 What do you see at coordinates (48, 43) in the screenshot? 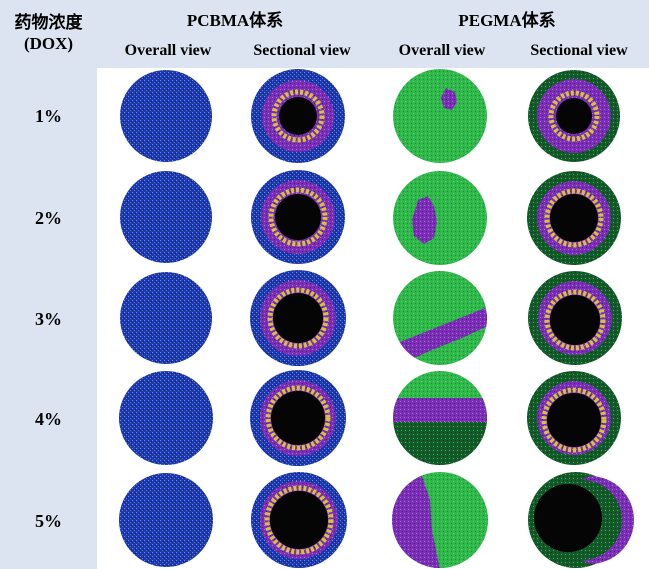
I see `corner-label-dox: (DOX)` at bounding box center [48, 43].